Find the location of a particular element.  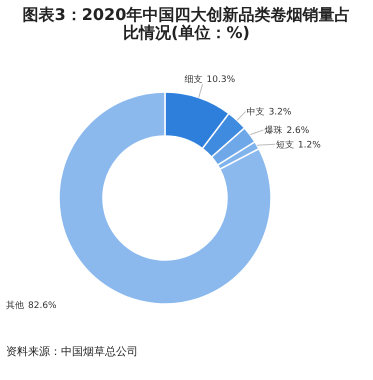

data-label: 1.2% is located at coordinates (310, 145).